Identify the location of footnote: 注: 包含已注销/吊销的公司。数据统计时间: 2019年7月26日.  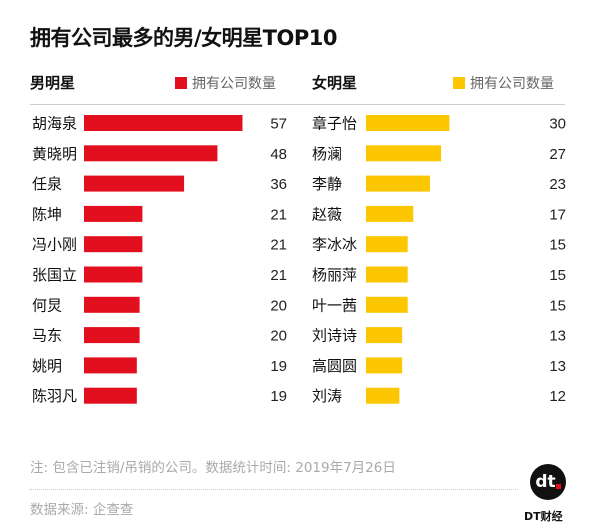
(213, 468).